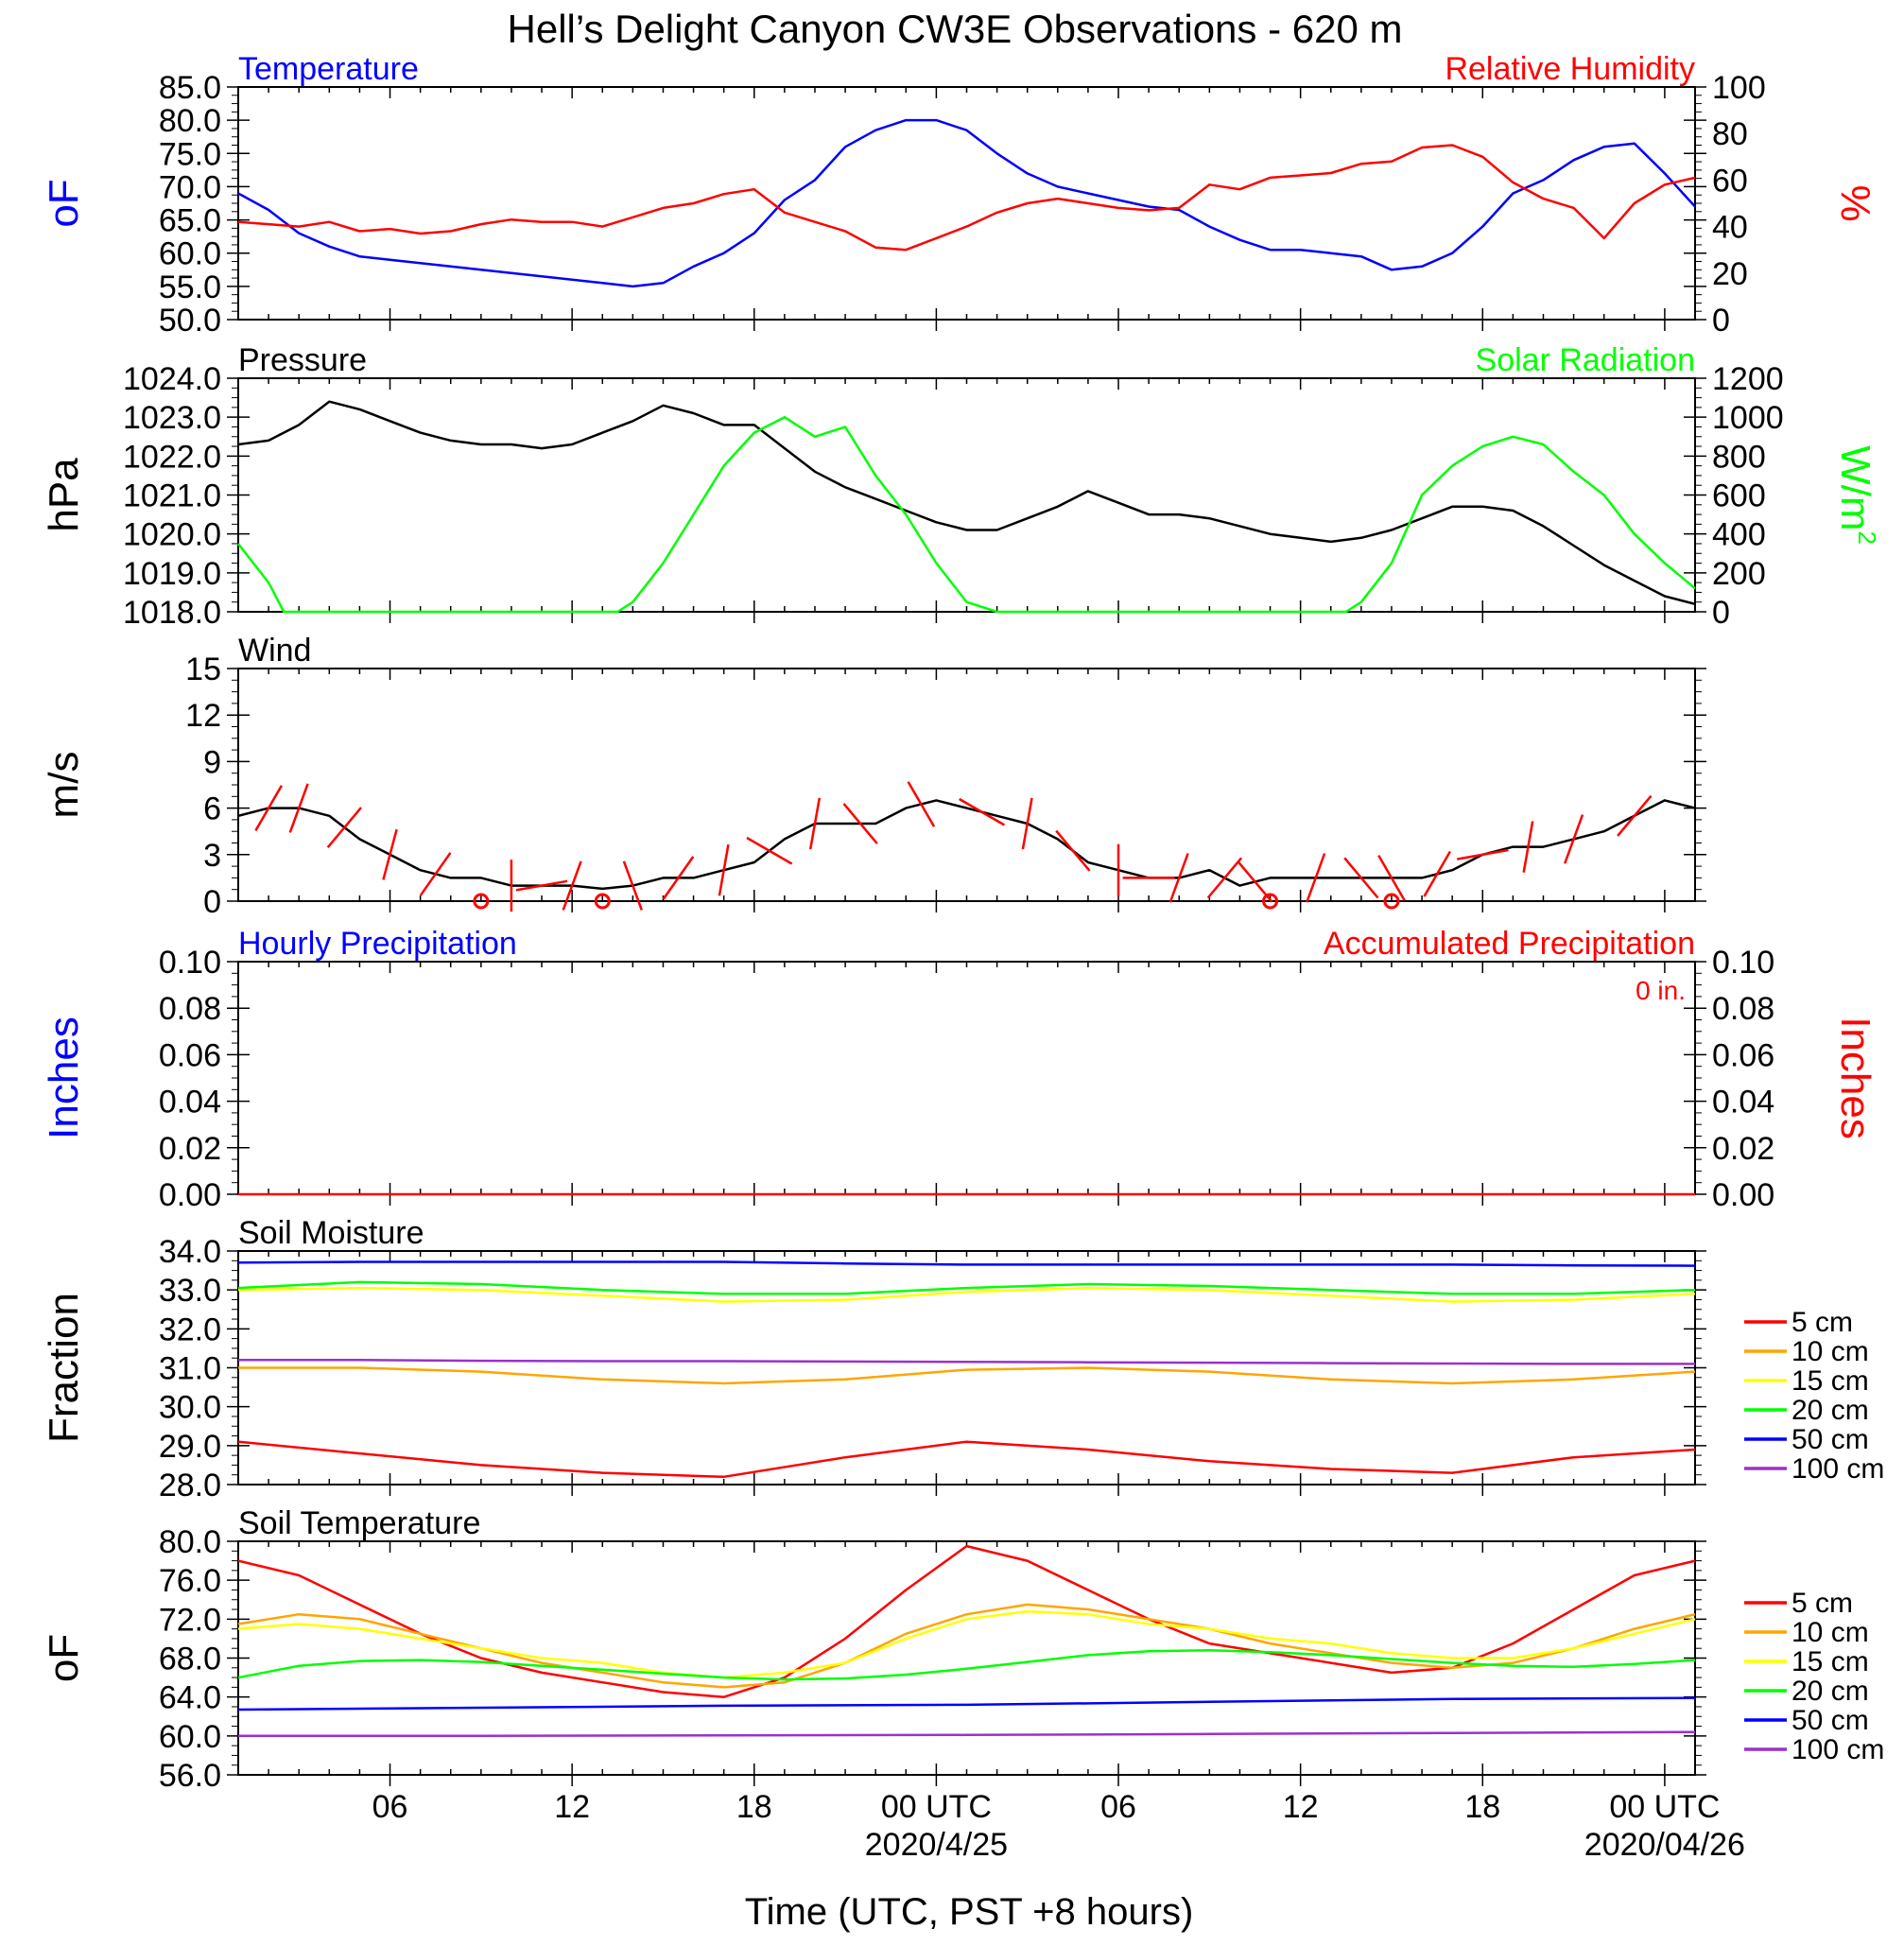 The height and width of the screenshot is (1946, 1904). I want to click on x-date-label: 2020/04/26, so click(1665, 1845).